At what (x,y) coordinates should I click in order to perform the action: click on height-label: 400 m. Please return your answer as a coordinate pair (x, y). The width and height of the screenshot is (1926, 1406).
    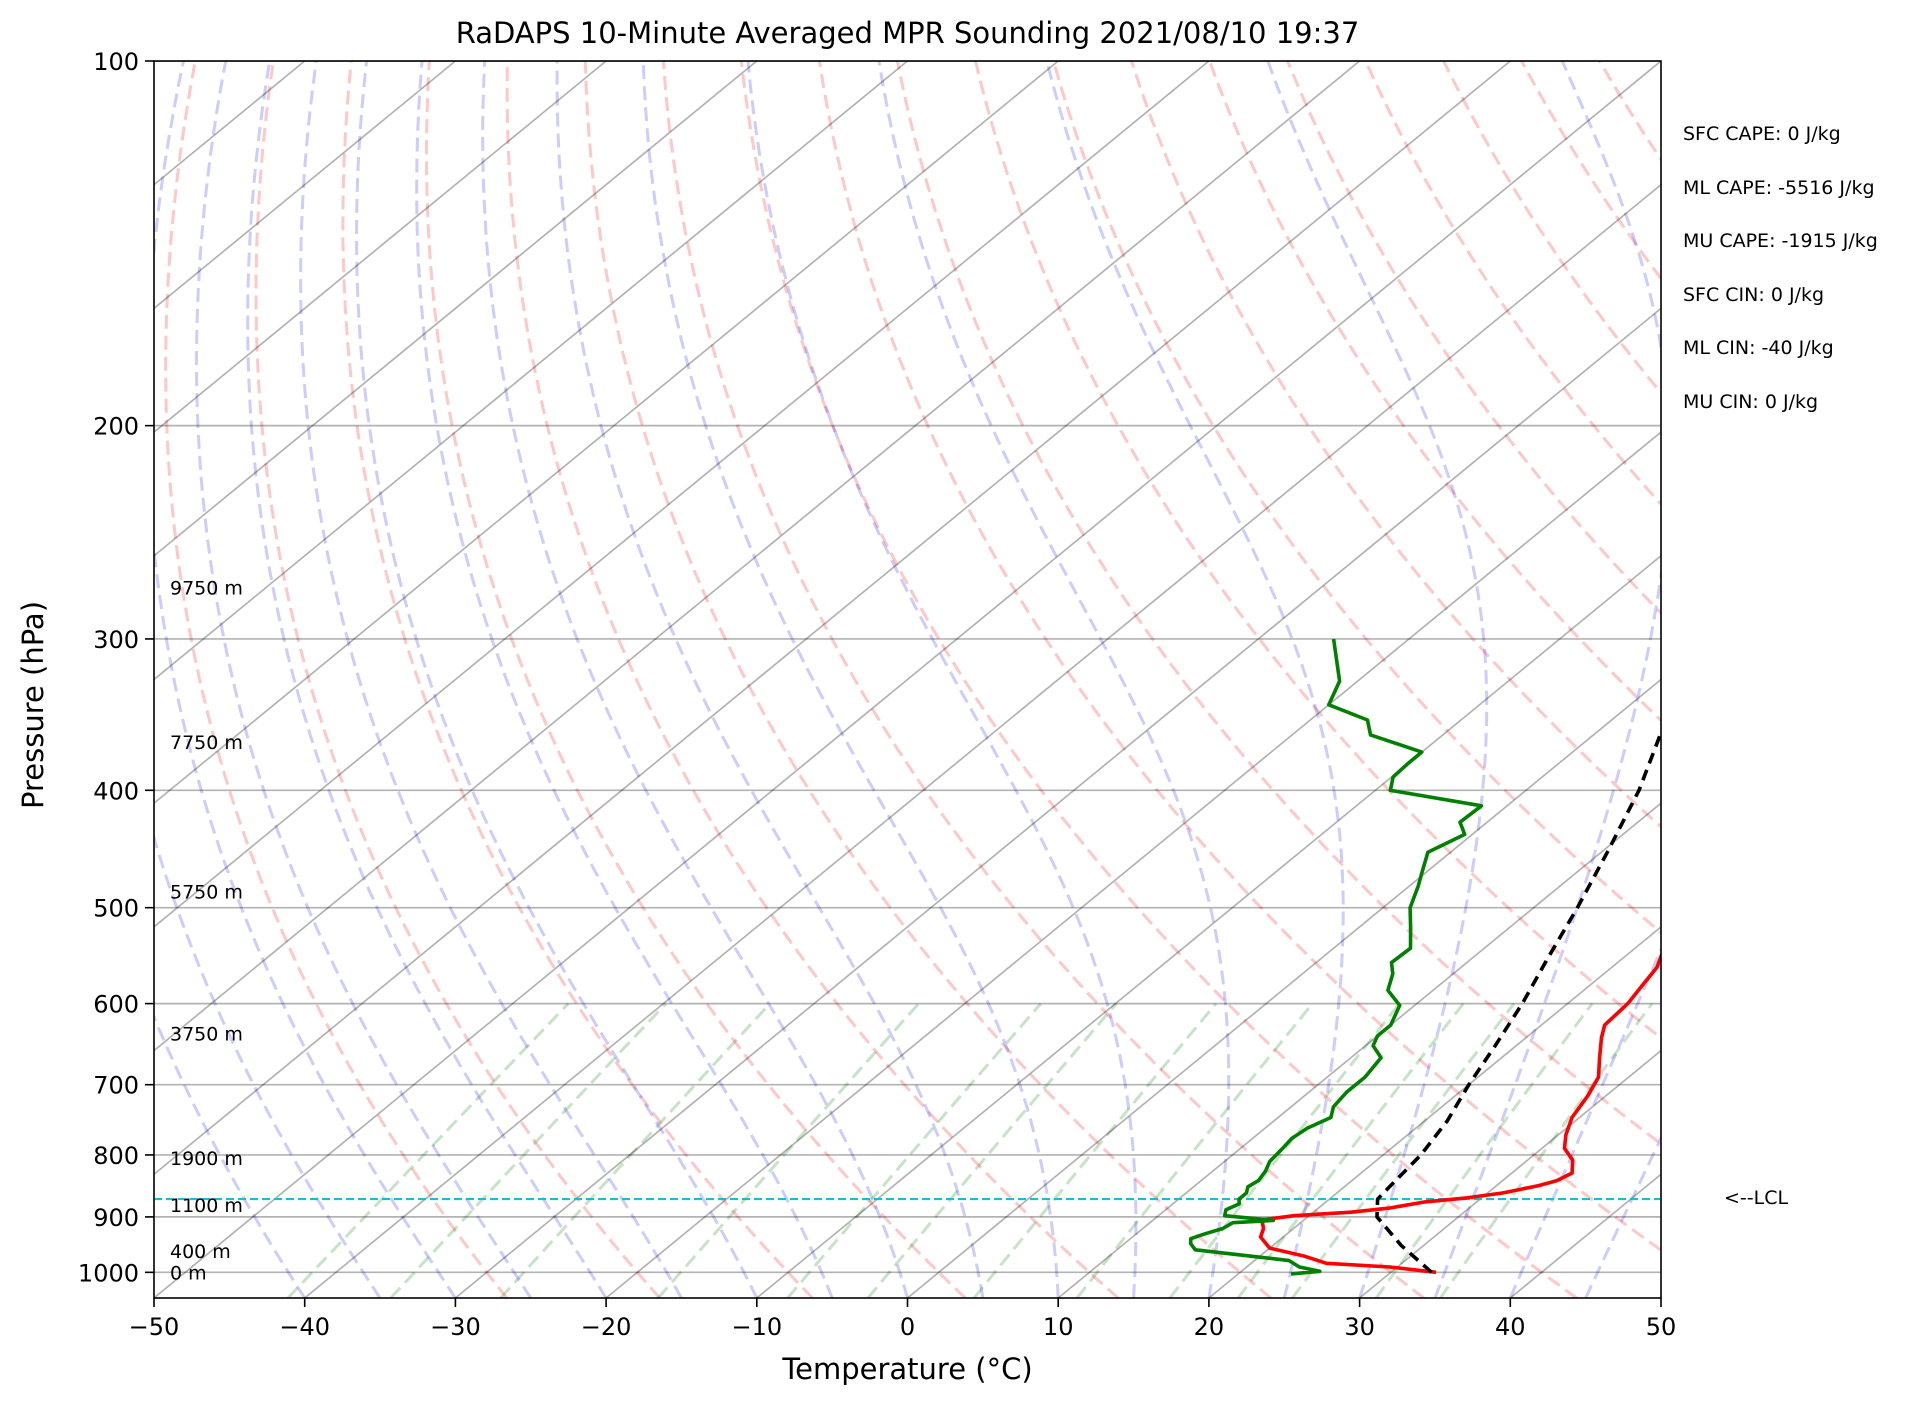
    Looking at the image, I should click on (200, 1252).